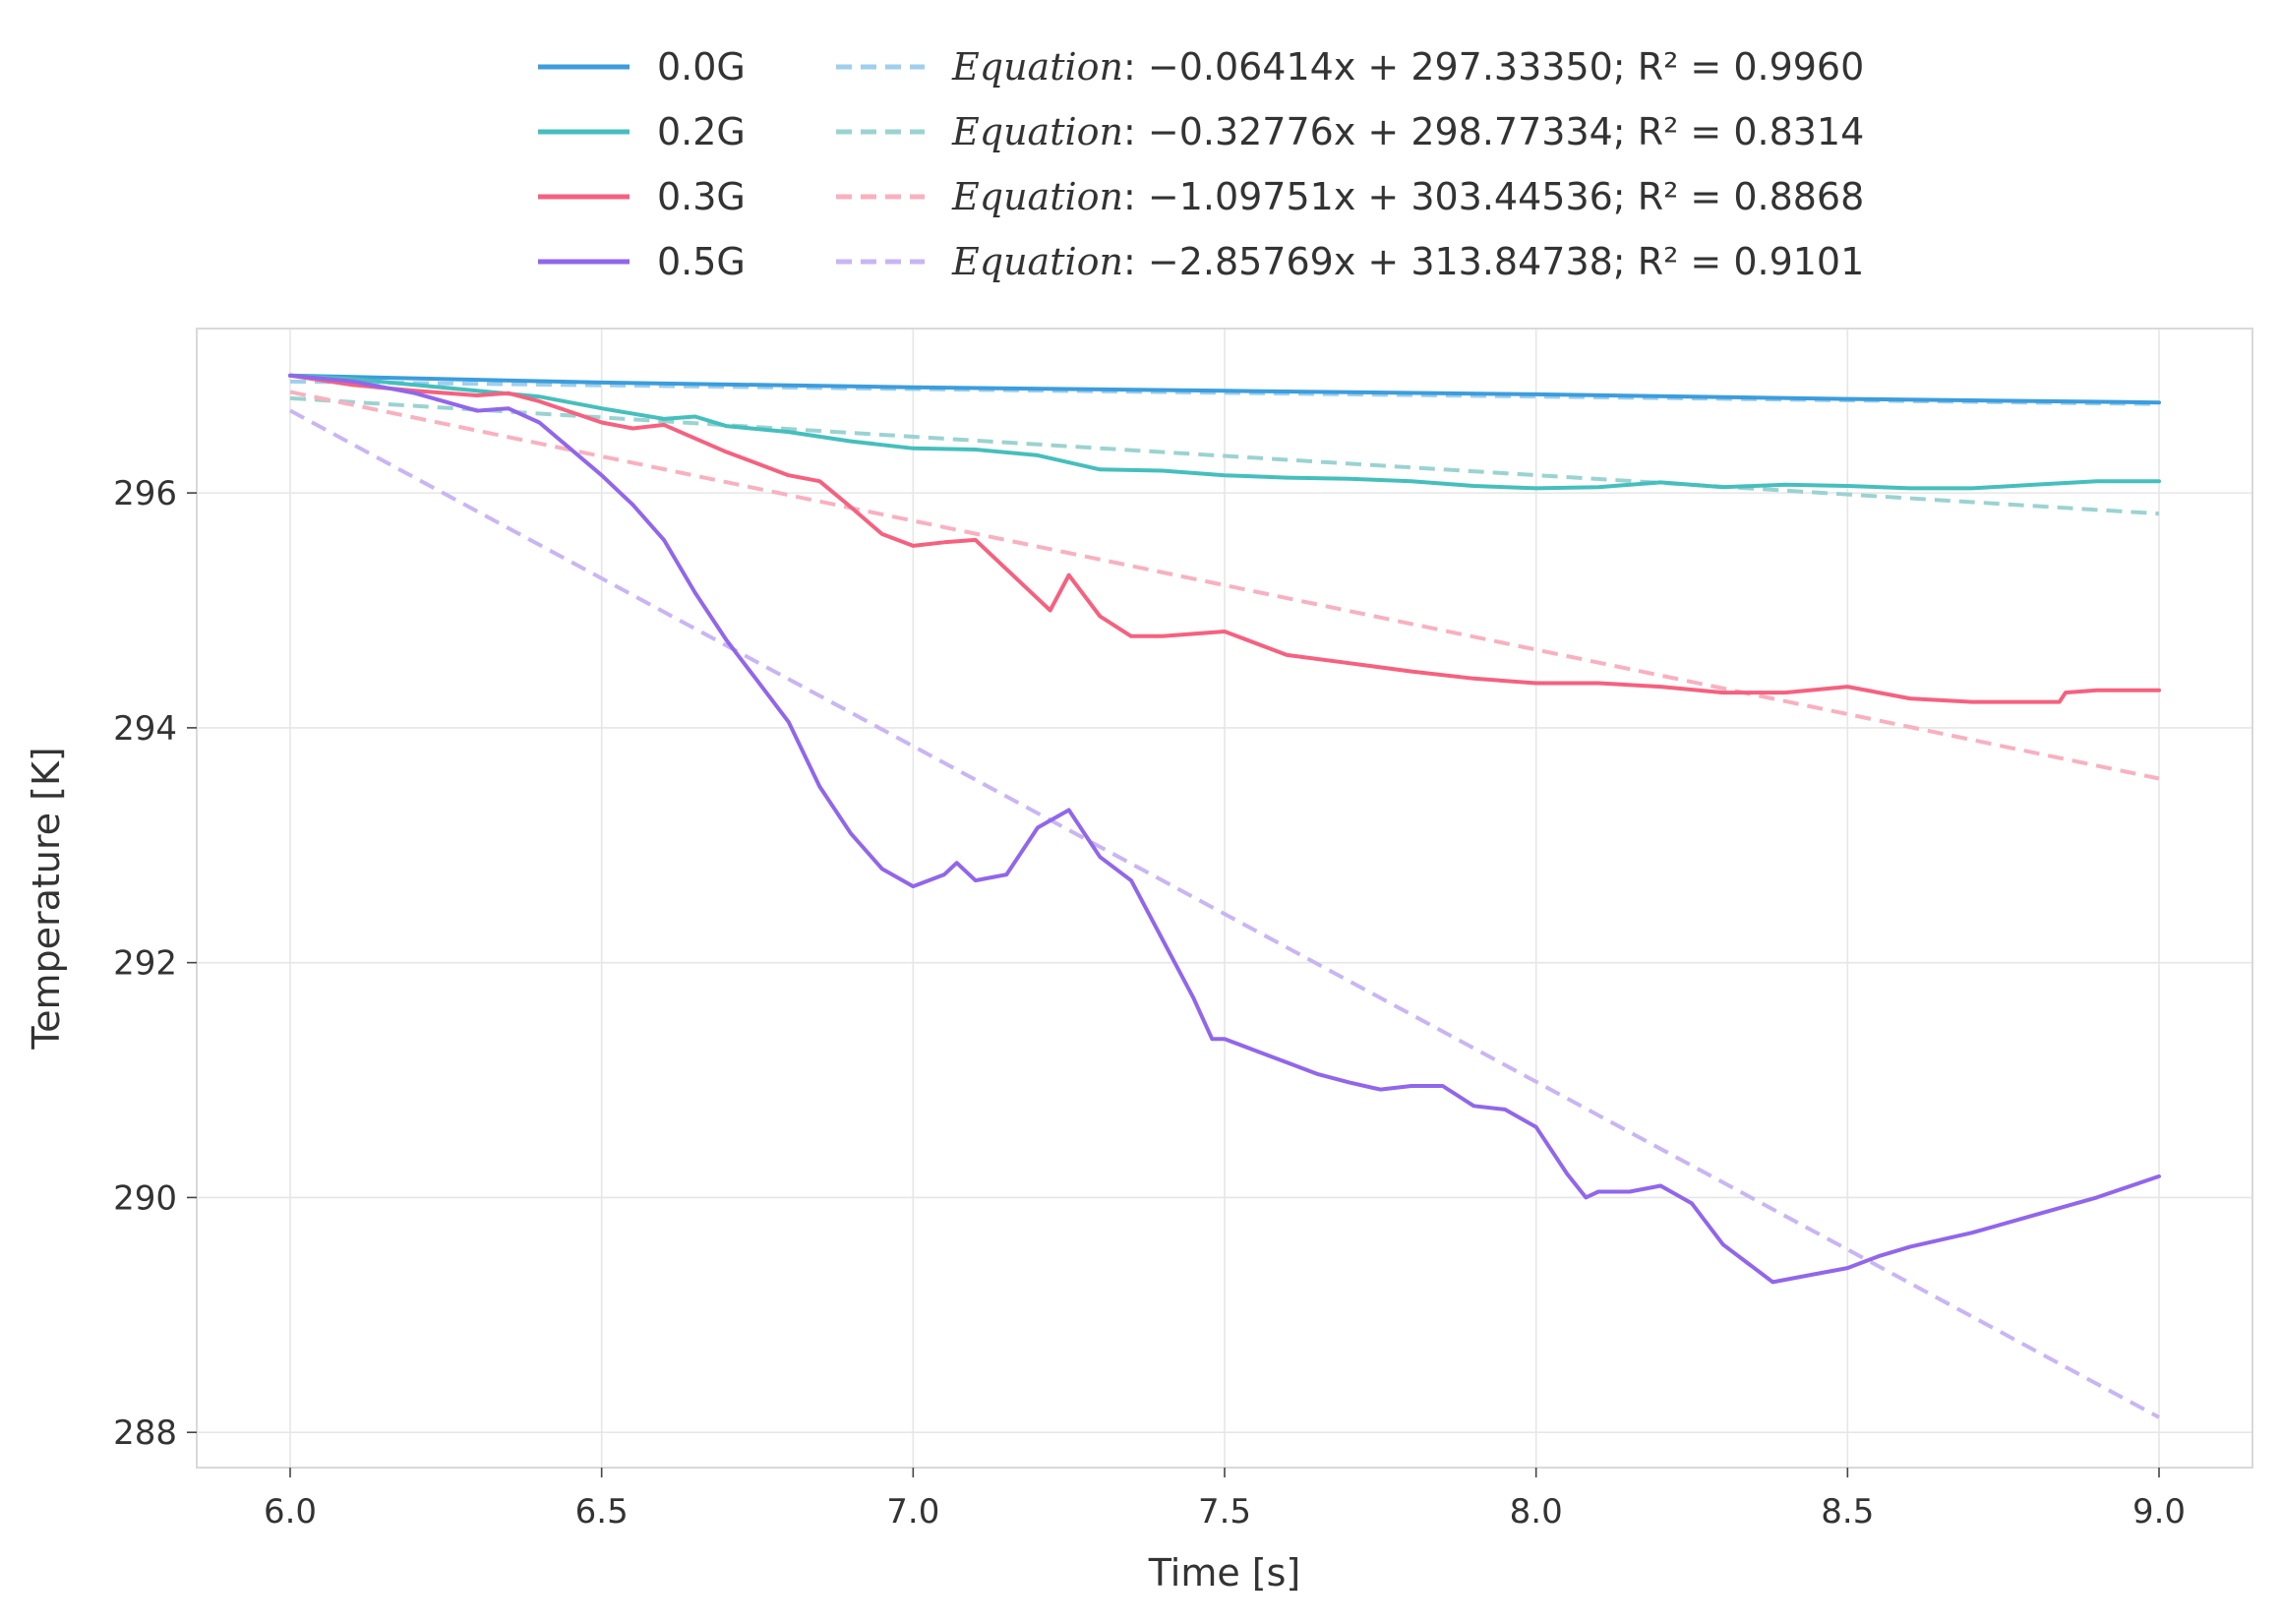 The height and width of the screenshot is (1624, 2281). What do you see at coordinates (1493, 131) in the screenshot?
I see `legend-fit-label-equation: : −0.32776x + 298.77334; R² = 0.8314` at bounding box center [1493, 131].